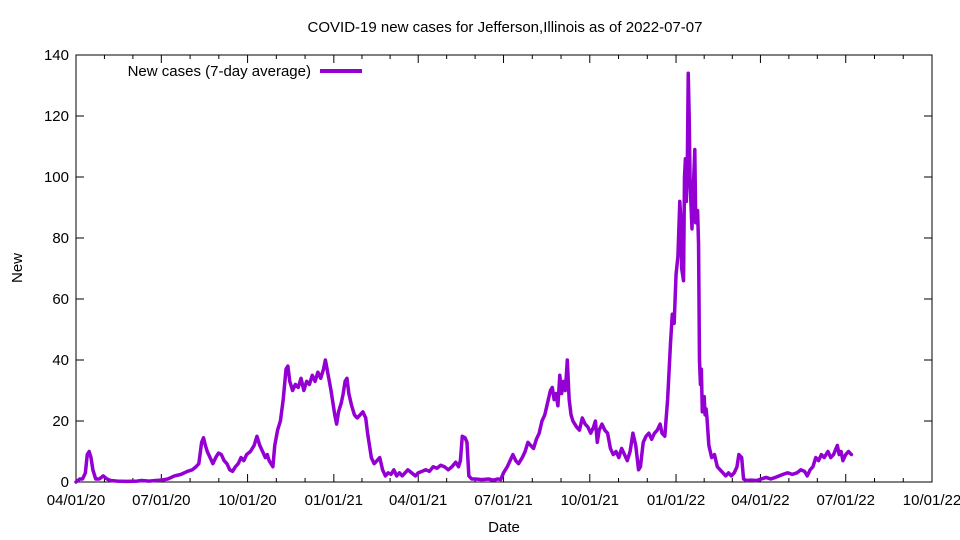  What do you see at coordinates (56, 116) in the screenshot?
I see `y-tick-label: 120` at bounding box center [56, 116].